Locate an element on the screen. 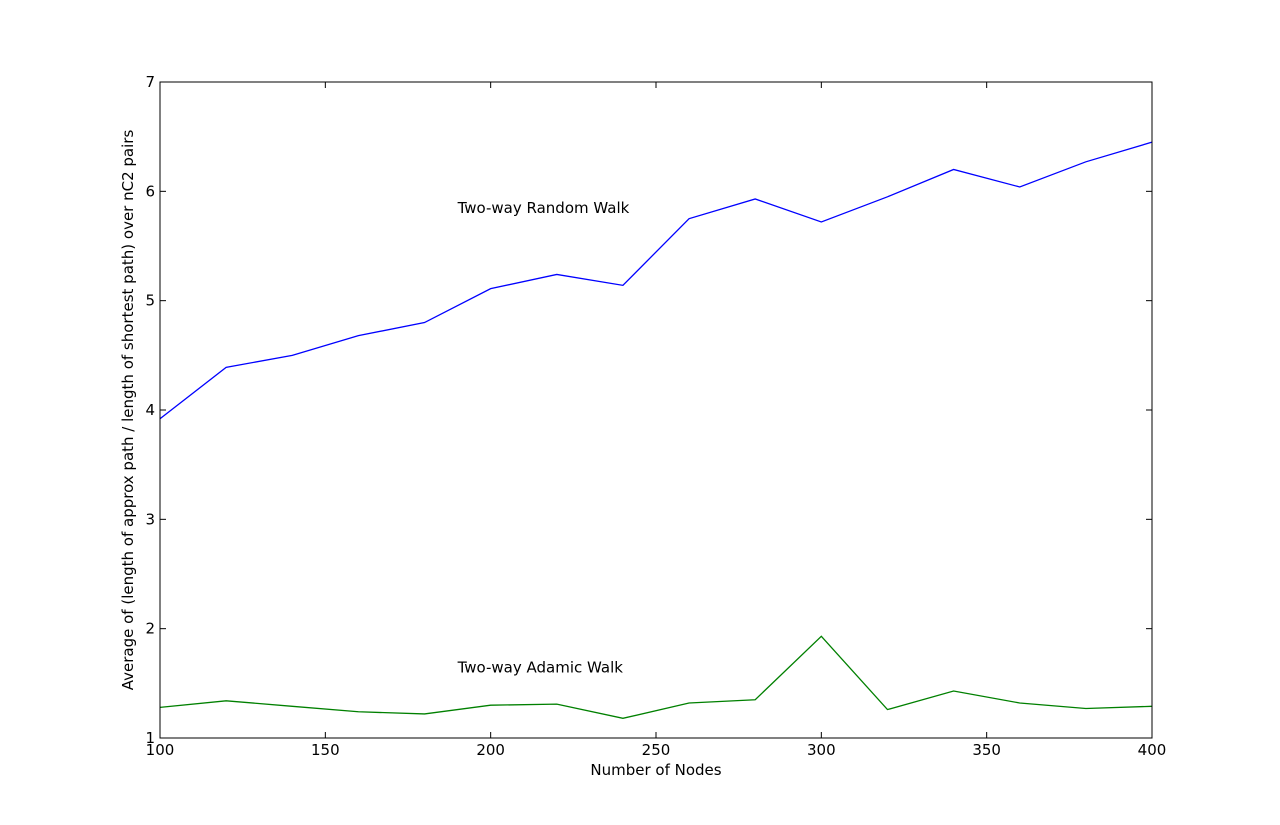 The height and width of the screenshot is (825, 1280). series-annotation-1: Two-way Adamic Walk is located at coordinates (540, 667).